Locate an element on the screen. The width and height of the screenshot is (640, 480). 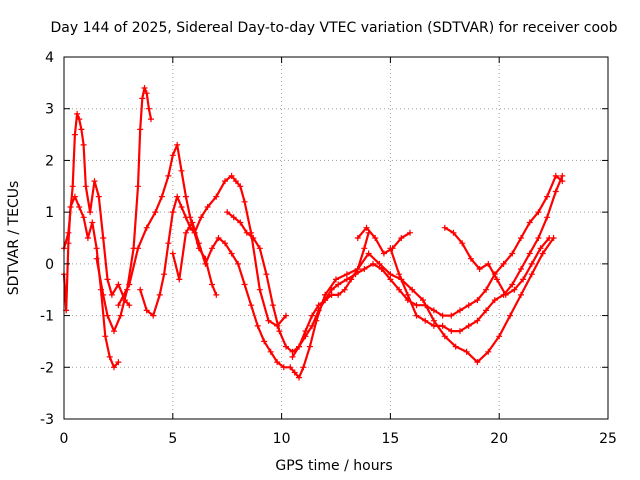
y-tick-label: 0 is located at coordinates (49, 265).